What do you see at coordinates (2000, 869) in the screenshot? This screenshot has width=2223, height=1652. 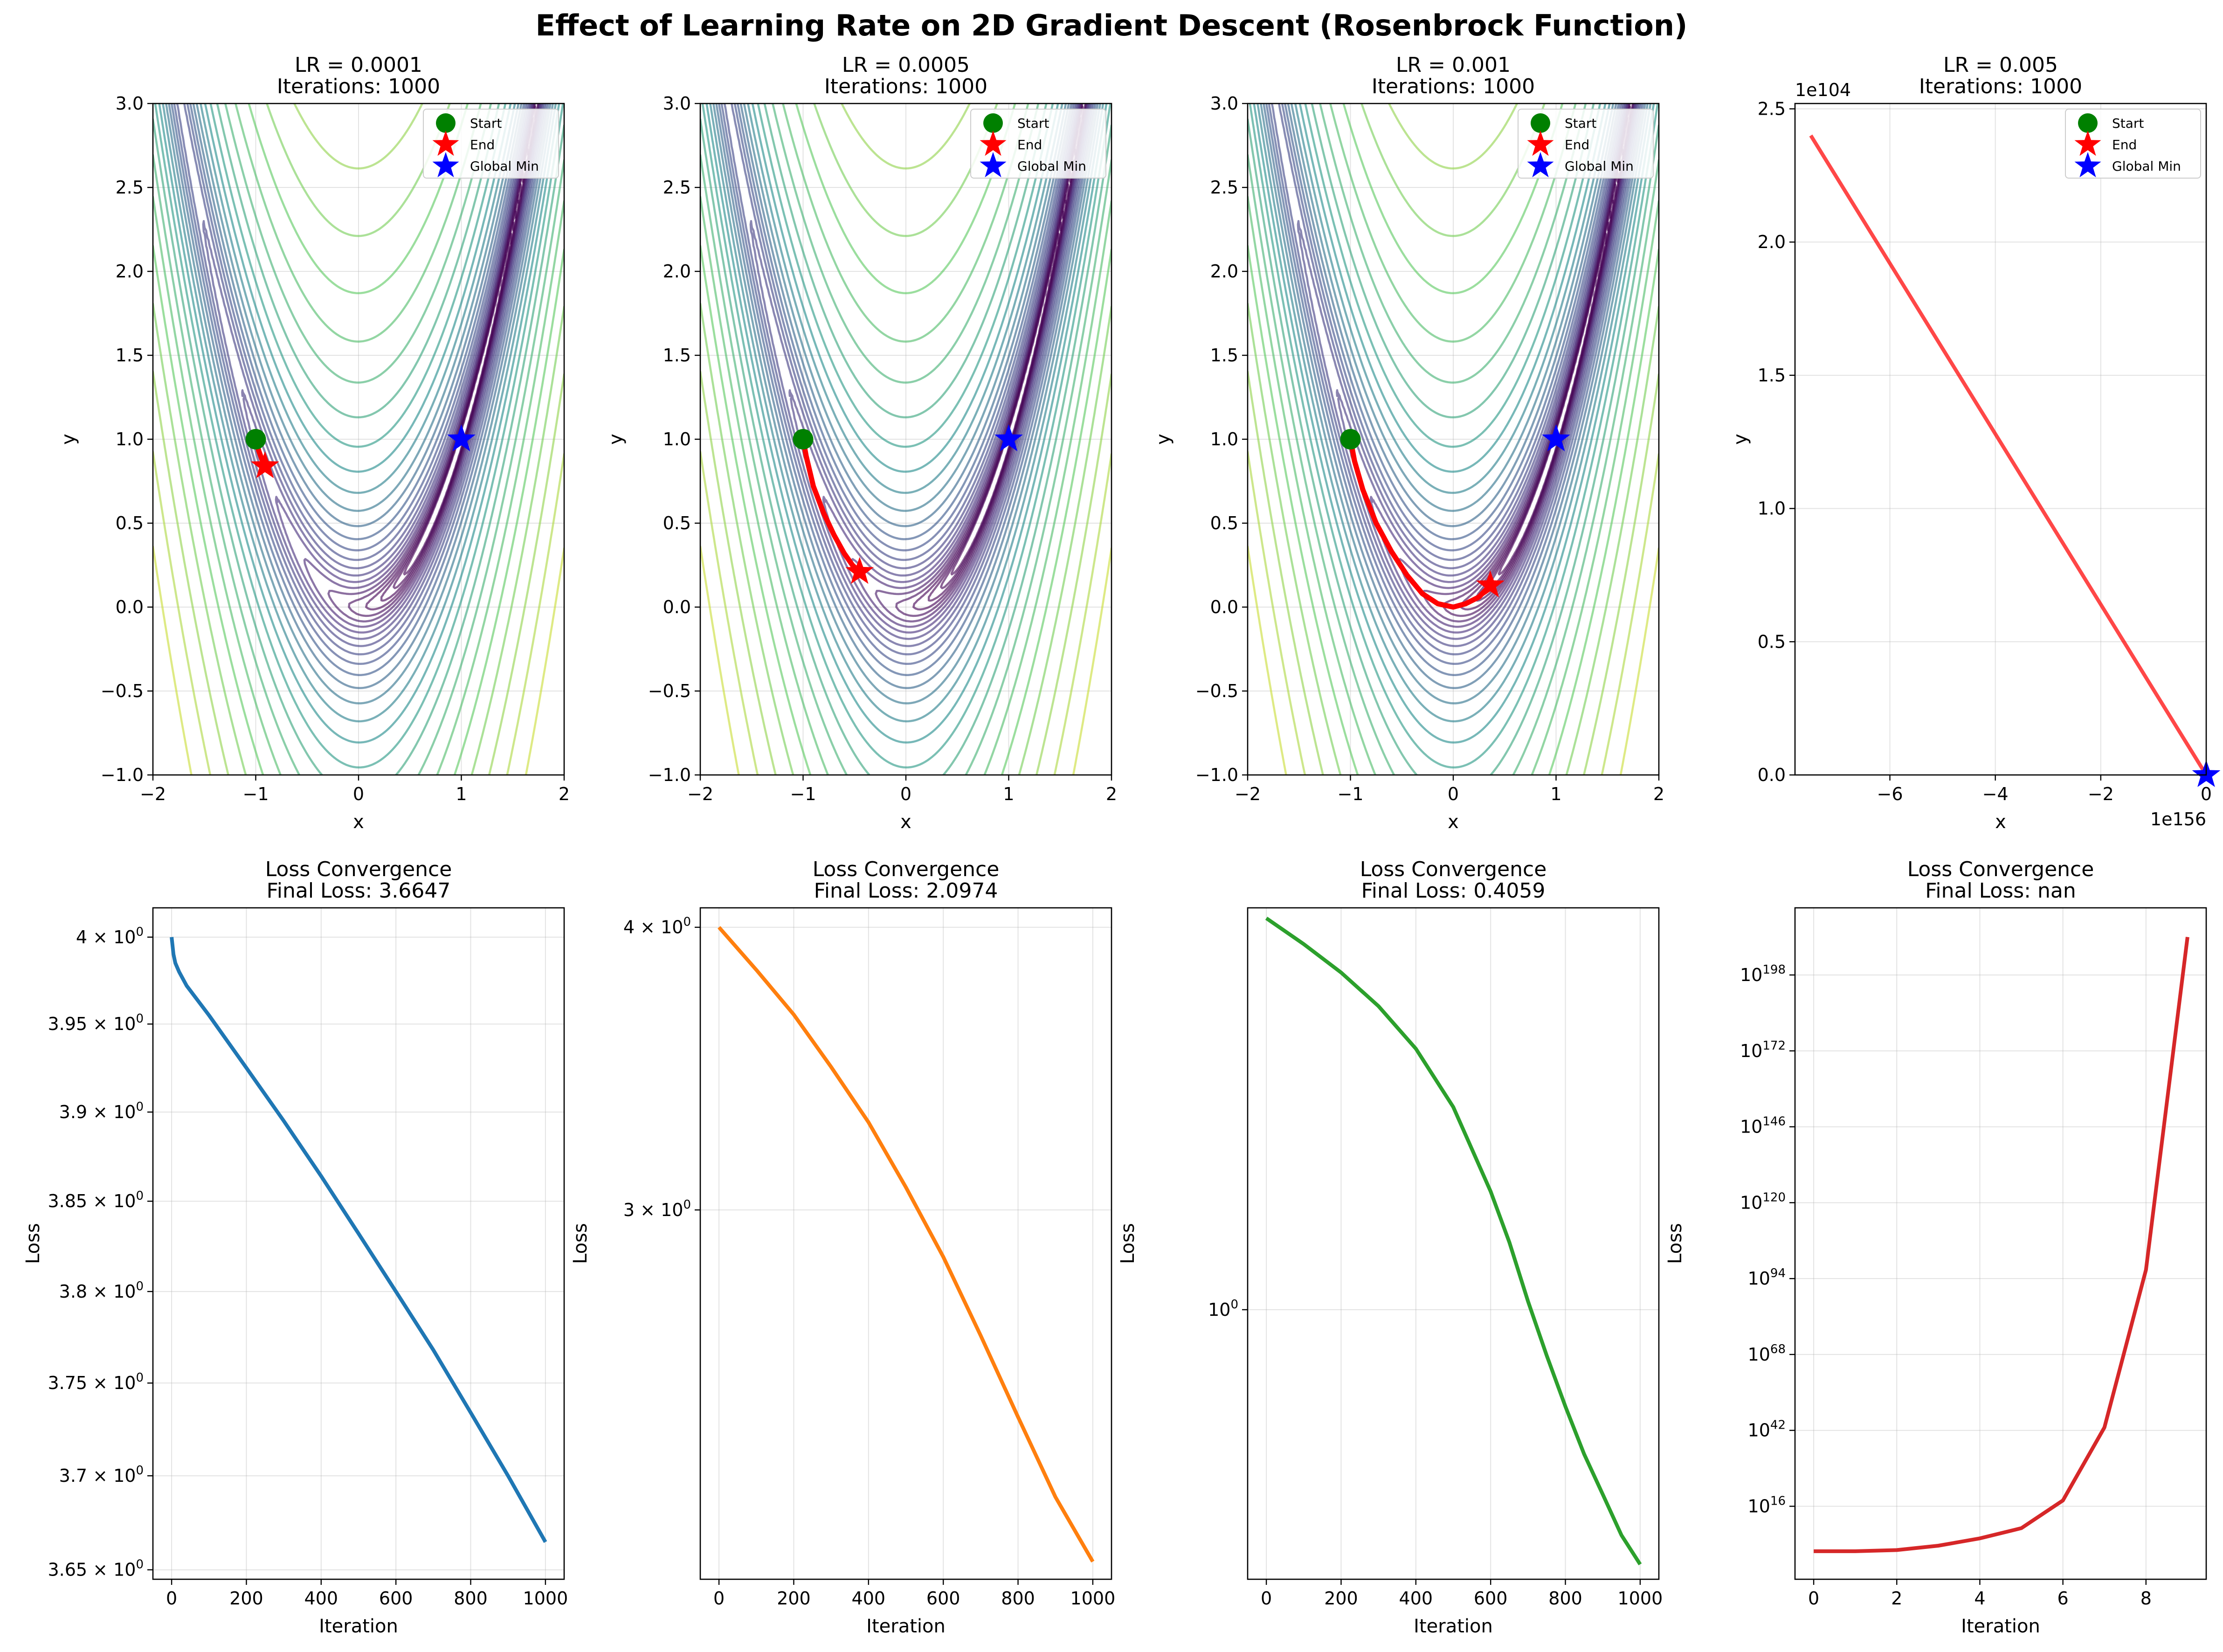 I see `axes-title: Loss Convergence` at bounding box center [2000, 869].